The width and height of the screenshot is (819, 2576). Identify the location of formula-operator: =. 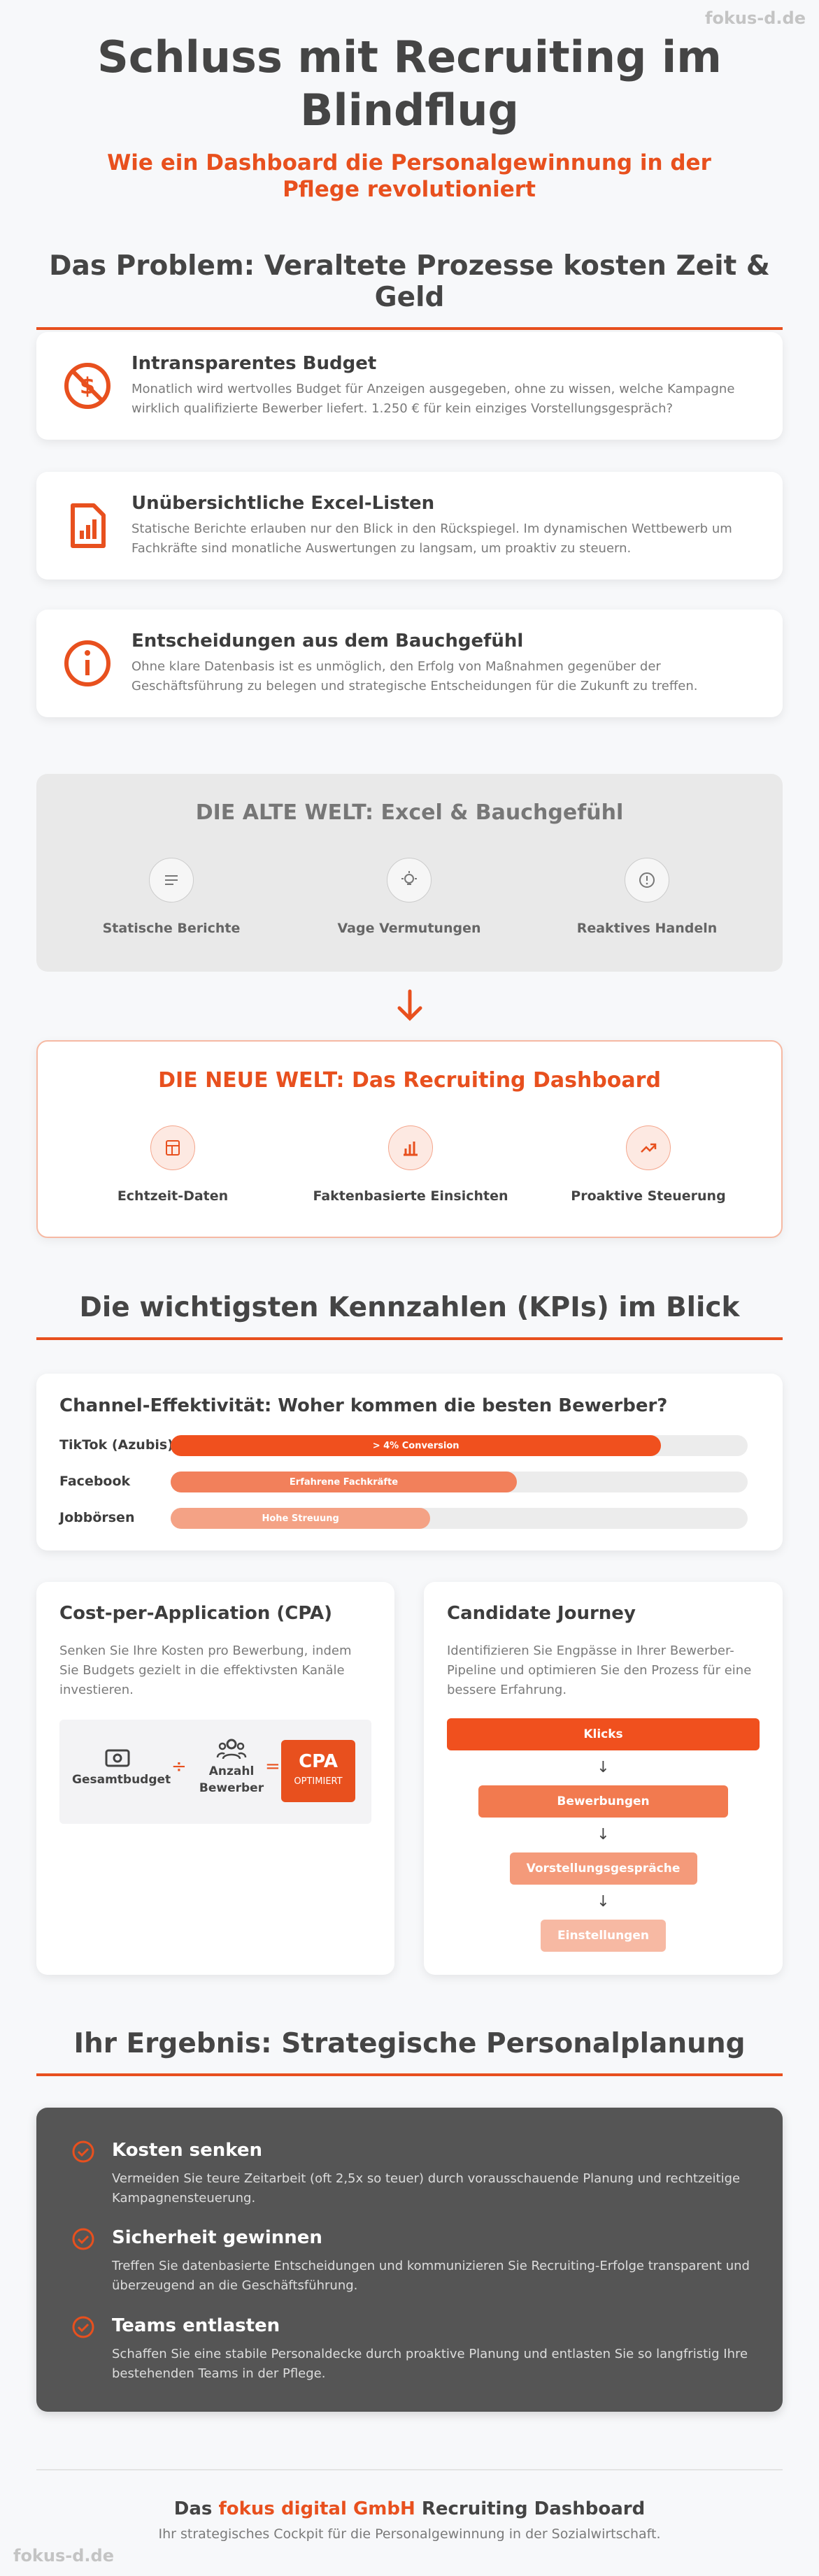
(272, 1766).